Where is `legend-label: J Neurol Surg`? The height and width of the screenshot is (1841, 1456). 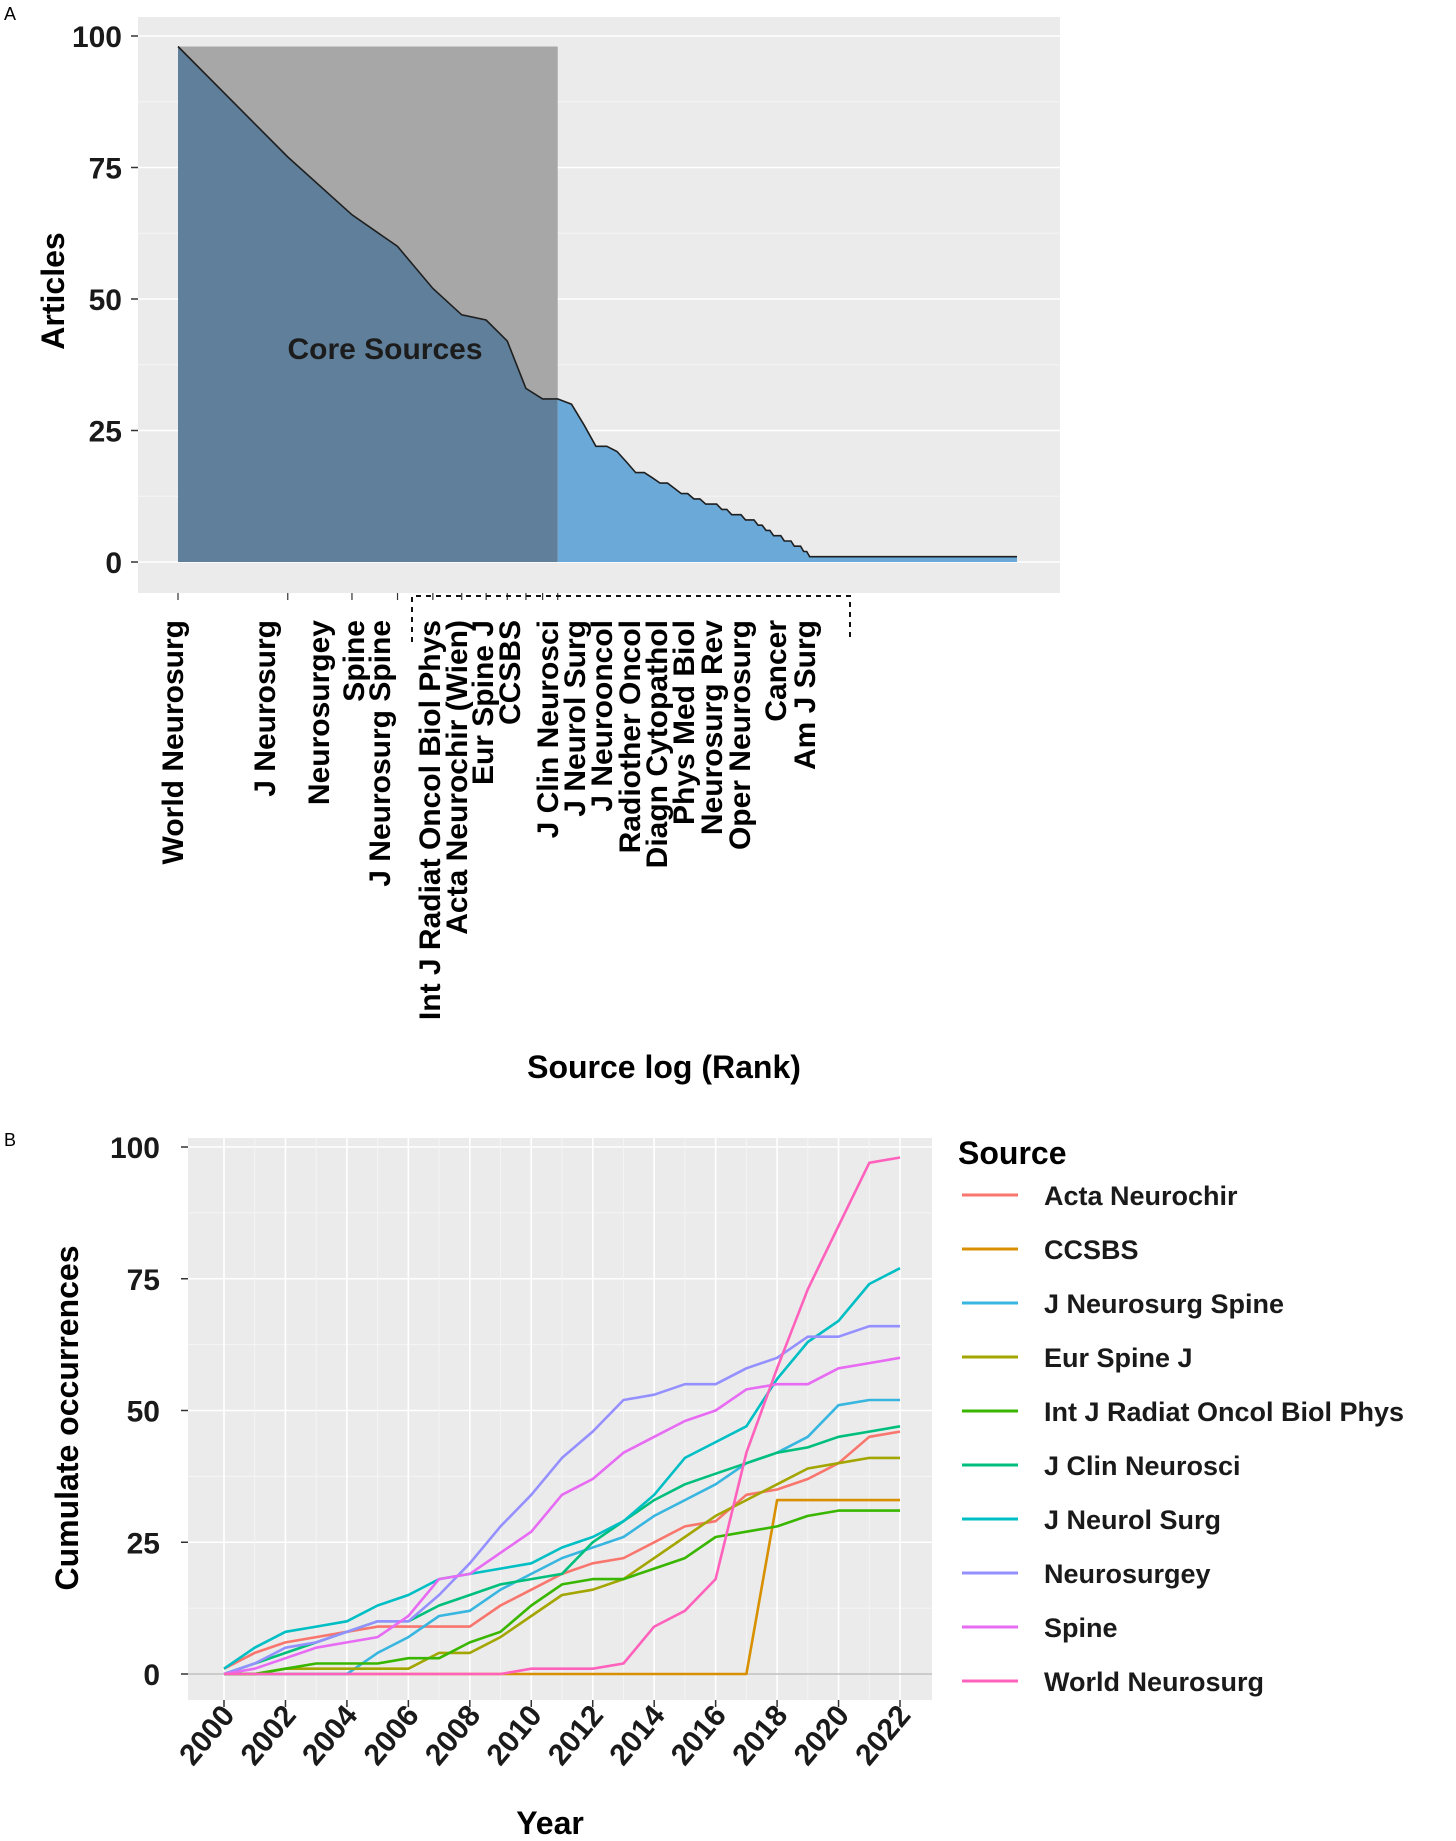 legend-label: J Neurol Surg is located at coordinates (1132, 1520).